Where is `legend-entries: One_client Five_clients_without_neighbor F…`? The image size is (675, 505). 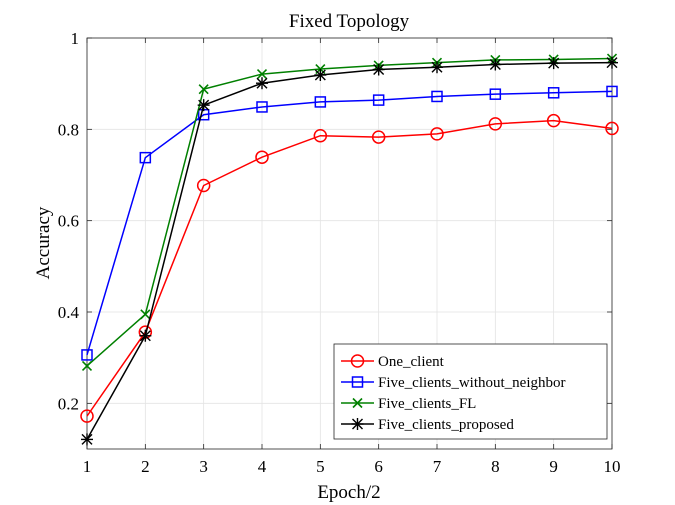
legend-entries: One_client Five_clients_without_neighbor F… is located at coordinates (453, 393).